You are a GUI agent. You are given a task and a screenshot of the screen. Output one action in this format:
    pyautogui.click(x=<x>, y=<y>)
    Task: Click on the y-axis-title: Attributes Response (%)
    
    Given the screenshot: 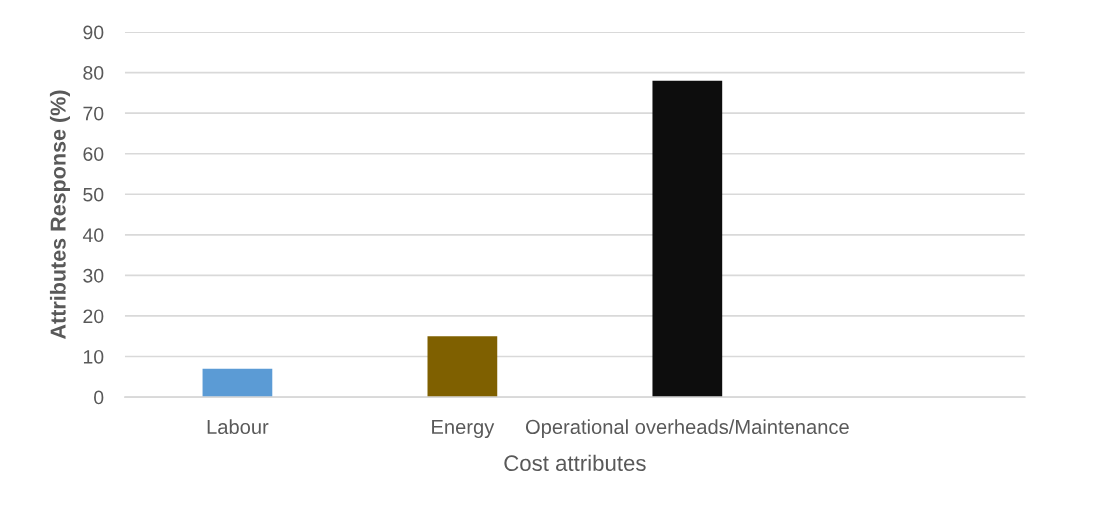 What is the action you would take?
    pyautogui.click(x=59, y=215)
    